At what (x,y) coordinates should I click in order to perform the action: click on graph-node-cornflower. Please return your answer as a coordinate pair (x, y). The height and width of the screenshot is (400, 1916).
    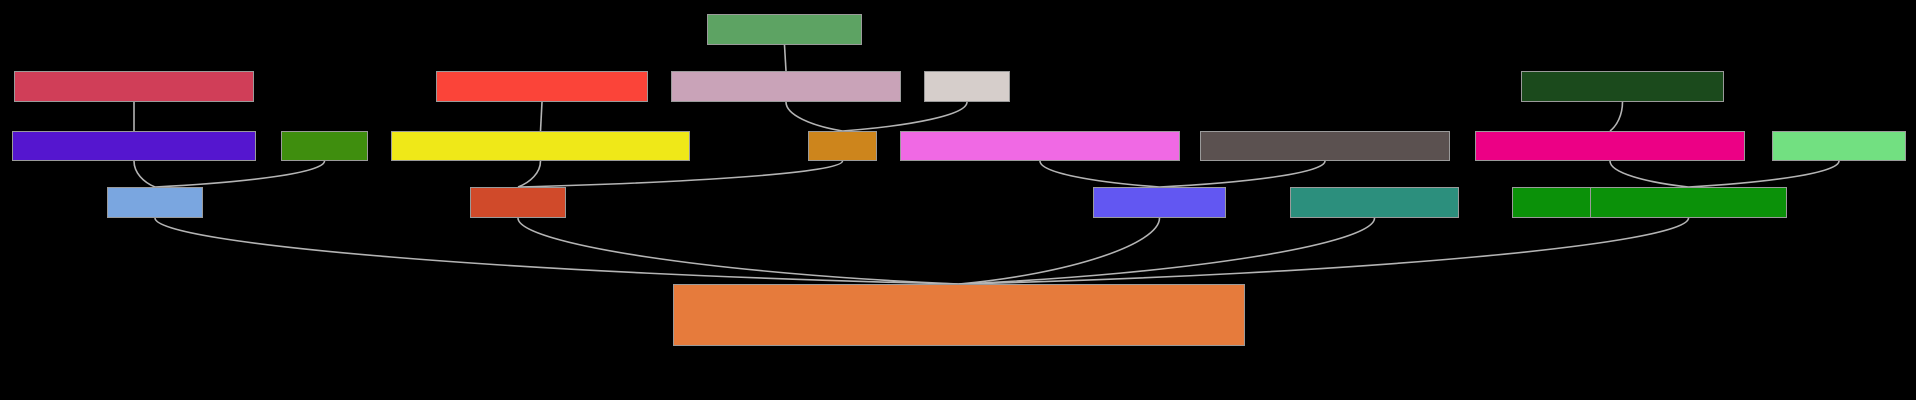
    Looking at the image, I should click on (155, 202).